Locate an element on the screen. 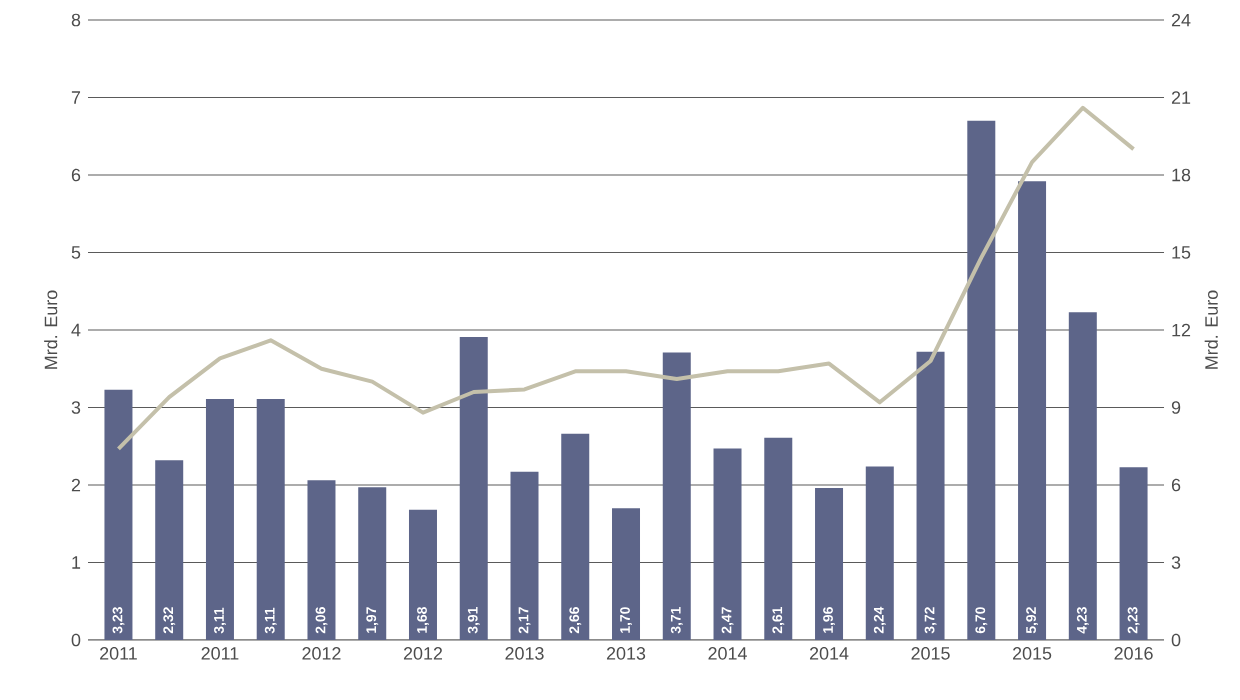  x-tick-label: 2016 is located at coordinates (1133, 653).